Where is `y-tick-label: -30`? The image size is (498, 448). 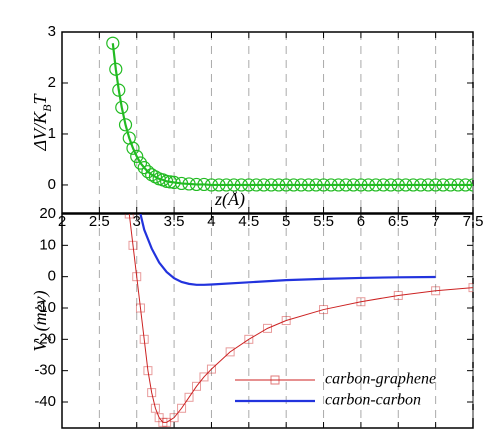
y-tick-label: -30 is located at coordinates (45, 370).